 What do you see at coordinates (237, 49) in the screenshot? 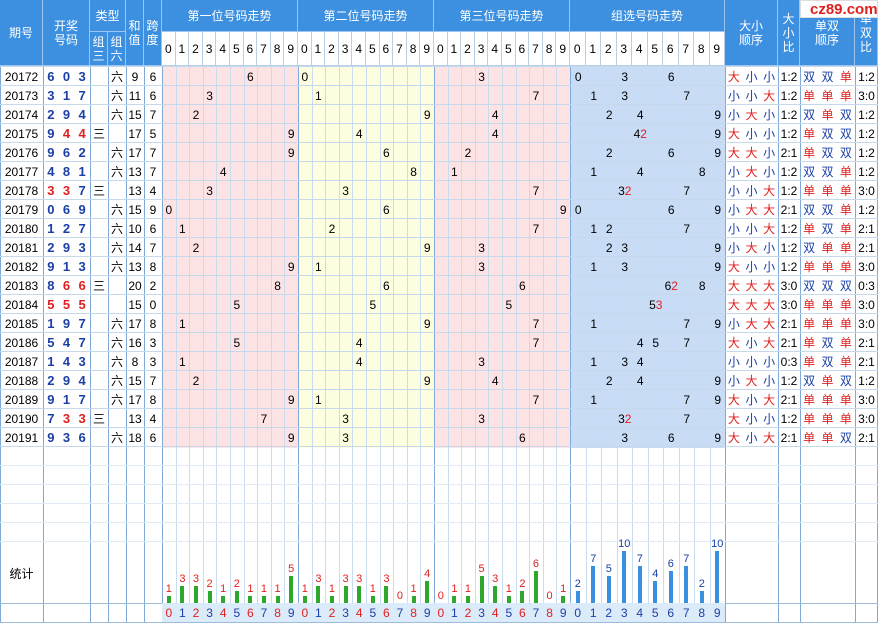
I see `header-pos1-trend-digit: 5` at bounding box center [237, 49].